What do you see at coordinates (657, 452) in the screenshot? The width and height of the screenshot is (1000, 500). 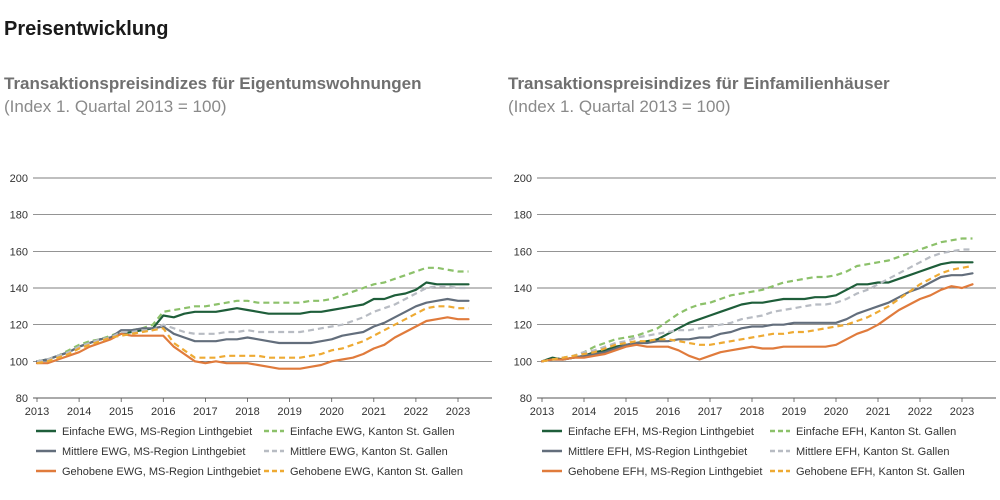 I see `legend-label: Mittlere EFH, MS-Region Linthgebiet` at bounding box center [657, 452].